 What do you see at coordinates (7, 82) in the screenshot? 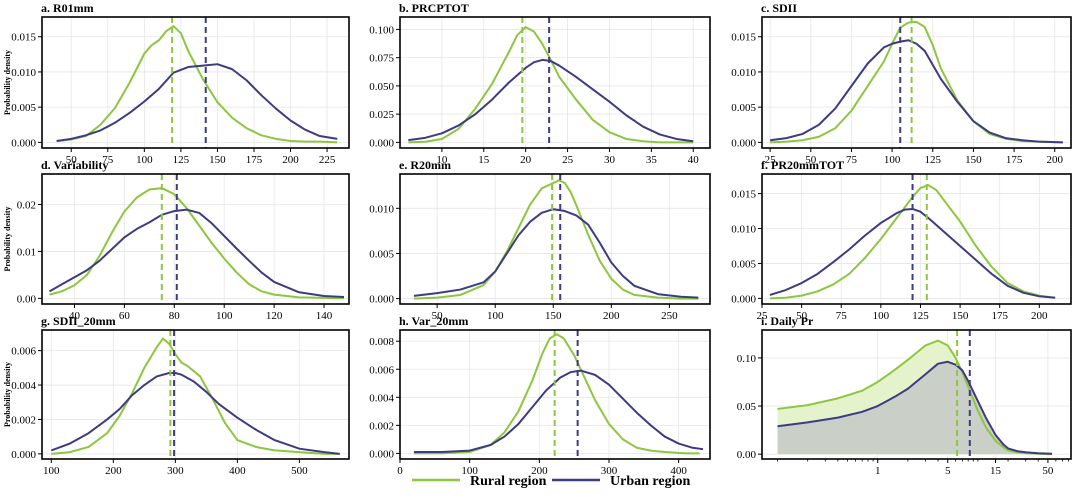
I see `y-axis-label: Probability density` at bounding box center [7, 82].